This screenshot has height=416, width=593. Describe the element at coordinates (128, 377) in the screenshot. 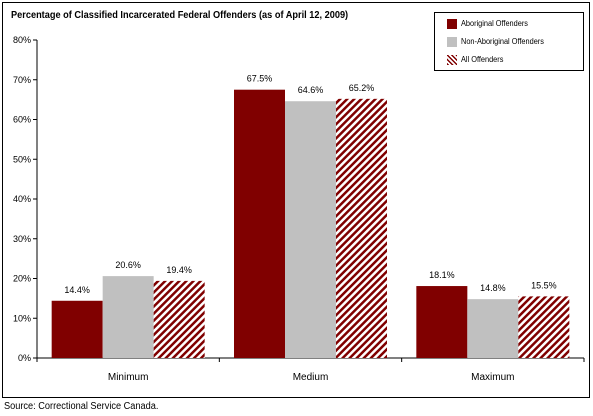

I see `x-category-label: Minimum` at that location.